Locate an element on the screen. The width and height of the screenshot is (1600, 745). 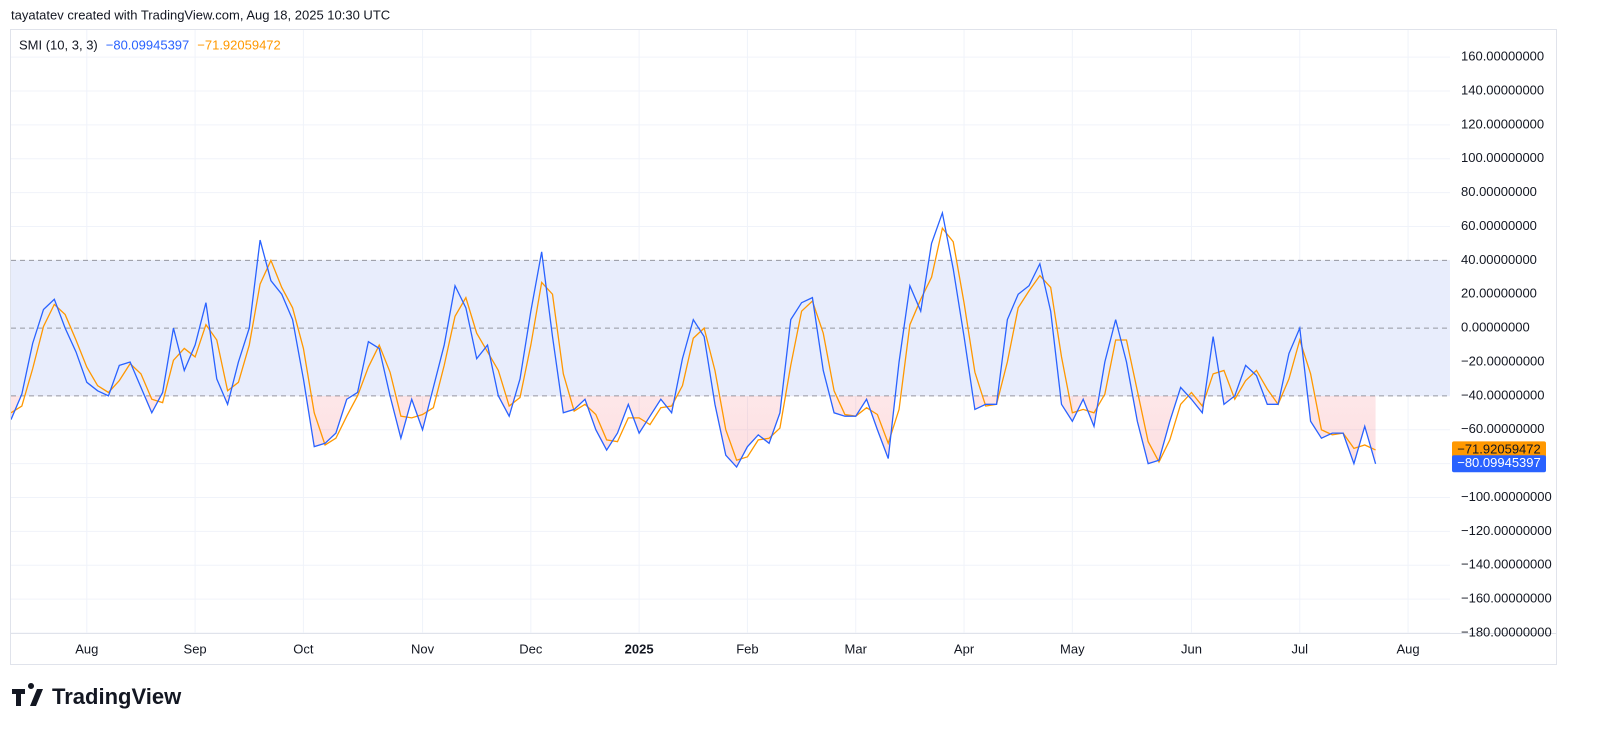
y-tick-label: 20.00000000 is located at coordinates (1499, 293).